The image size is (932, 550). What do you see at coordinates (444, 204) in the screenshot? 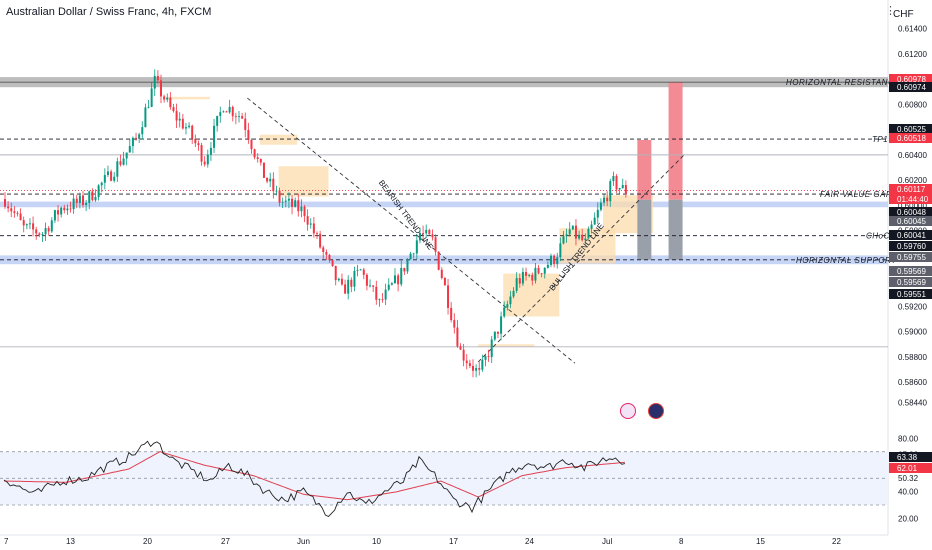
I see `fair-value-band` at bounding box center [444, 204].